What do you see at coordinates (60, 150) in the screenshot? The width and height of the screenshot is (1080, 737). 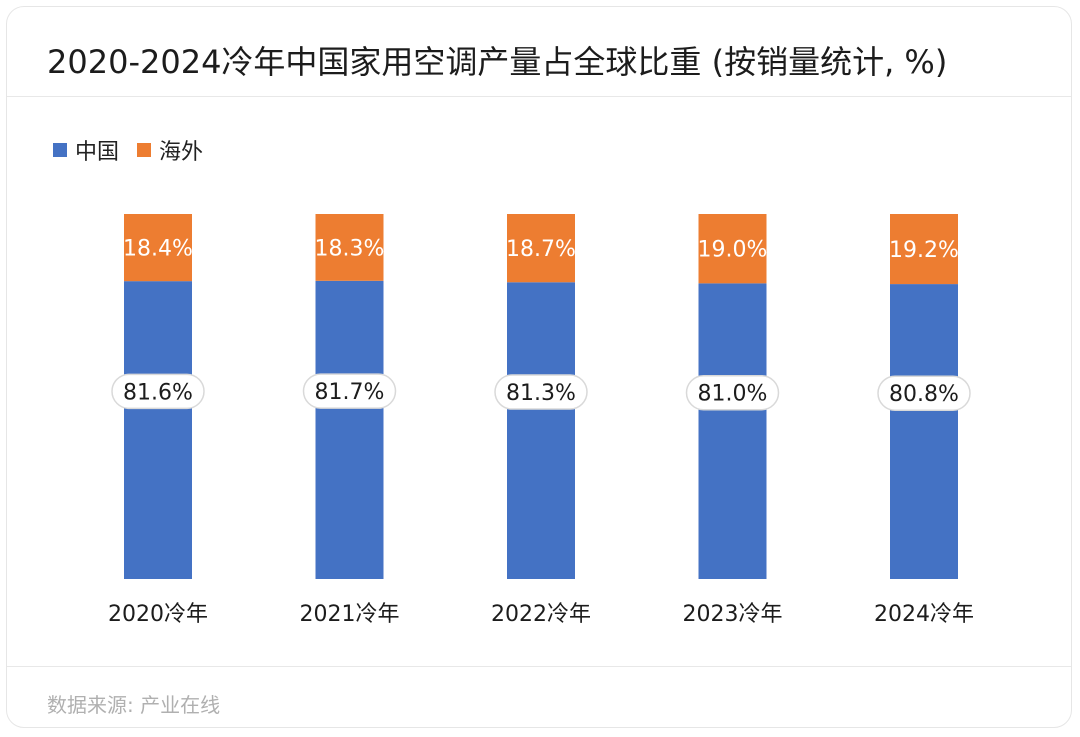 I see `legend-swatch-china` at bounding box center [60, 150].